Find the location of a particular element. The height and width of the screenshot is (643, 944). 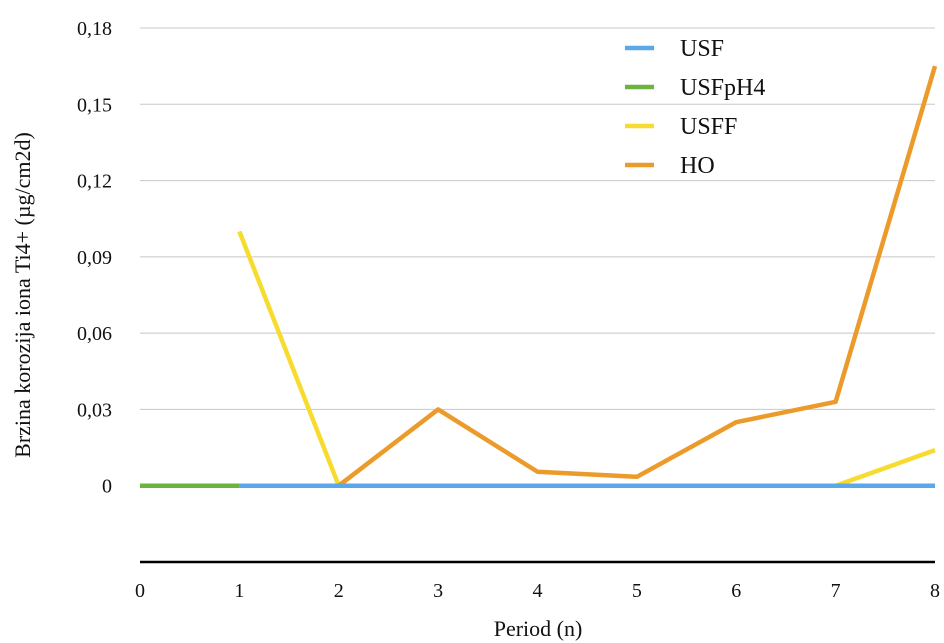

x-tick-label: 2 is located at coordinates (339, 591).